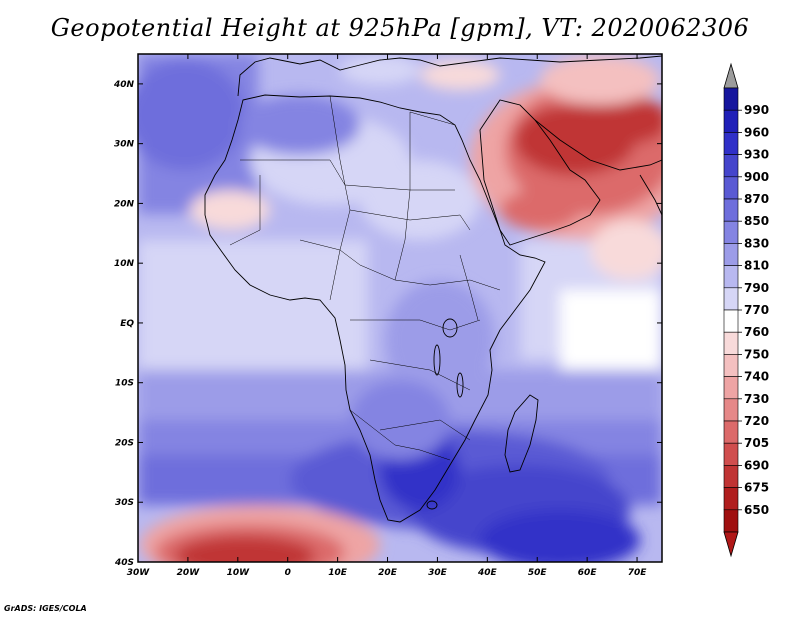  Describe the element at coordinates (538, 573) in the screenshot. I see `lon-tick-label: 50E` at that location.